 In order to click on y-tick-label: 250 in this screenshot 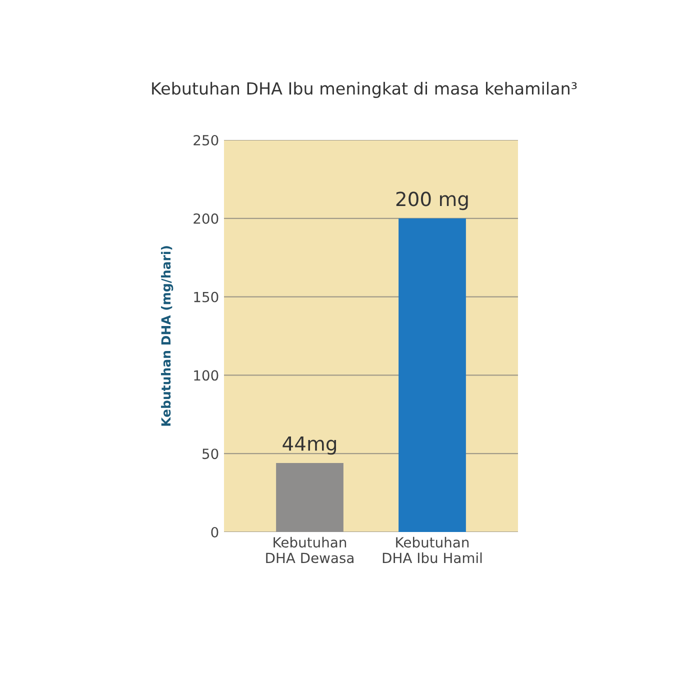, I will do `click(206, 140)`.